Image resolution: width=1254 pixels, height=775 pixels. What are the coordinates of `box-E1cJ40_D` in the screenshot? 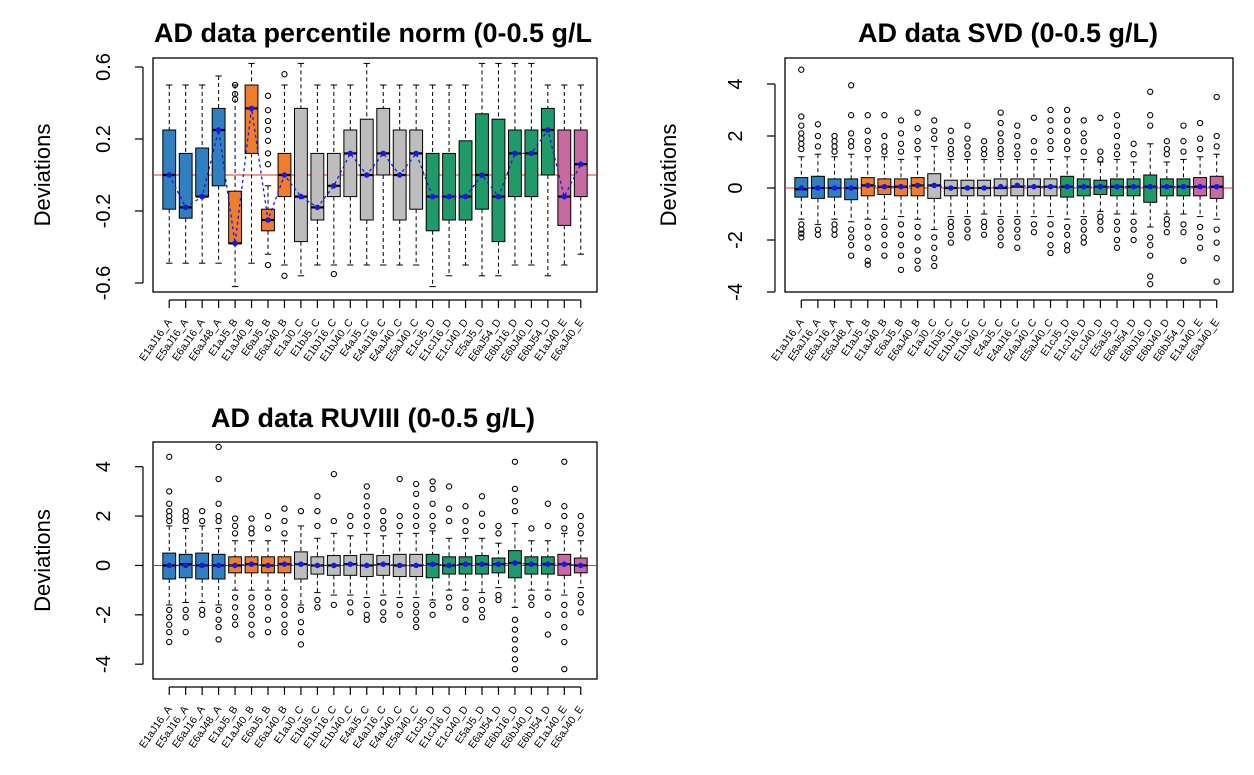 It's located at (465, 175).